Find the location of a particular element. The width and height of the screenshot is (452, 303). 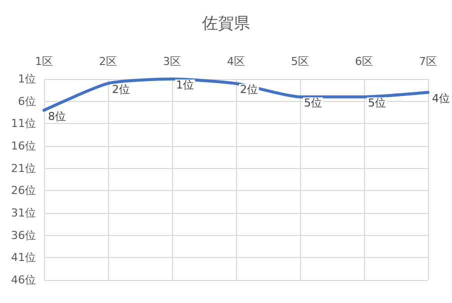

data-label: 1位 is located at coordinates (185, 85).